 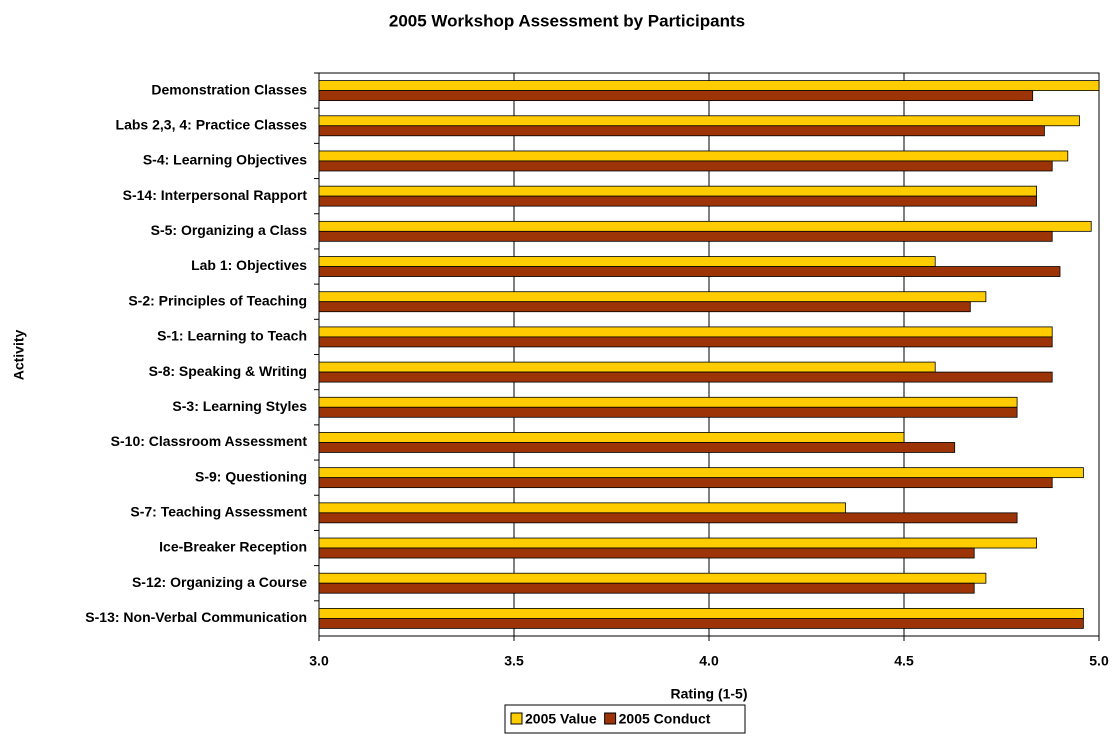 What do you see at coordinates (212, 124) in the screenshot?
I see `y-tick-label: Labs 2,3, 4: Practice Classes` at bounding box center [212, 124].